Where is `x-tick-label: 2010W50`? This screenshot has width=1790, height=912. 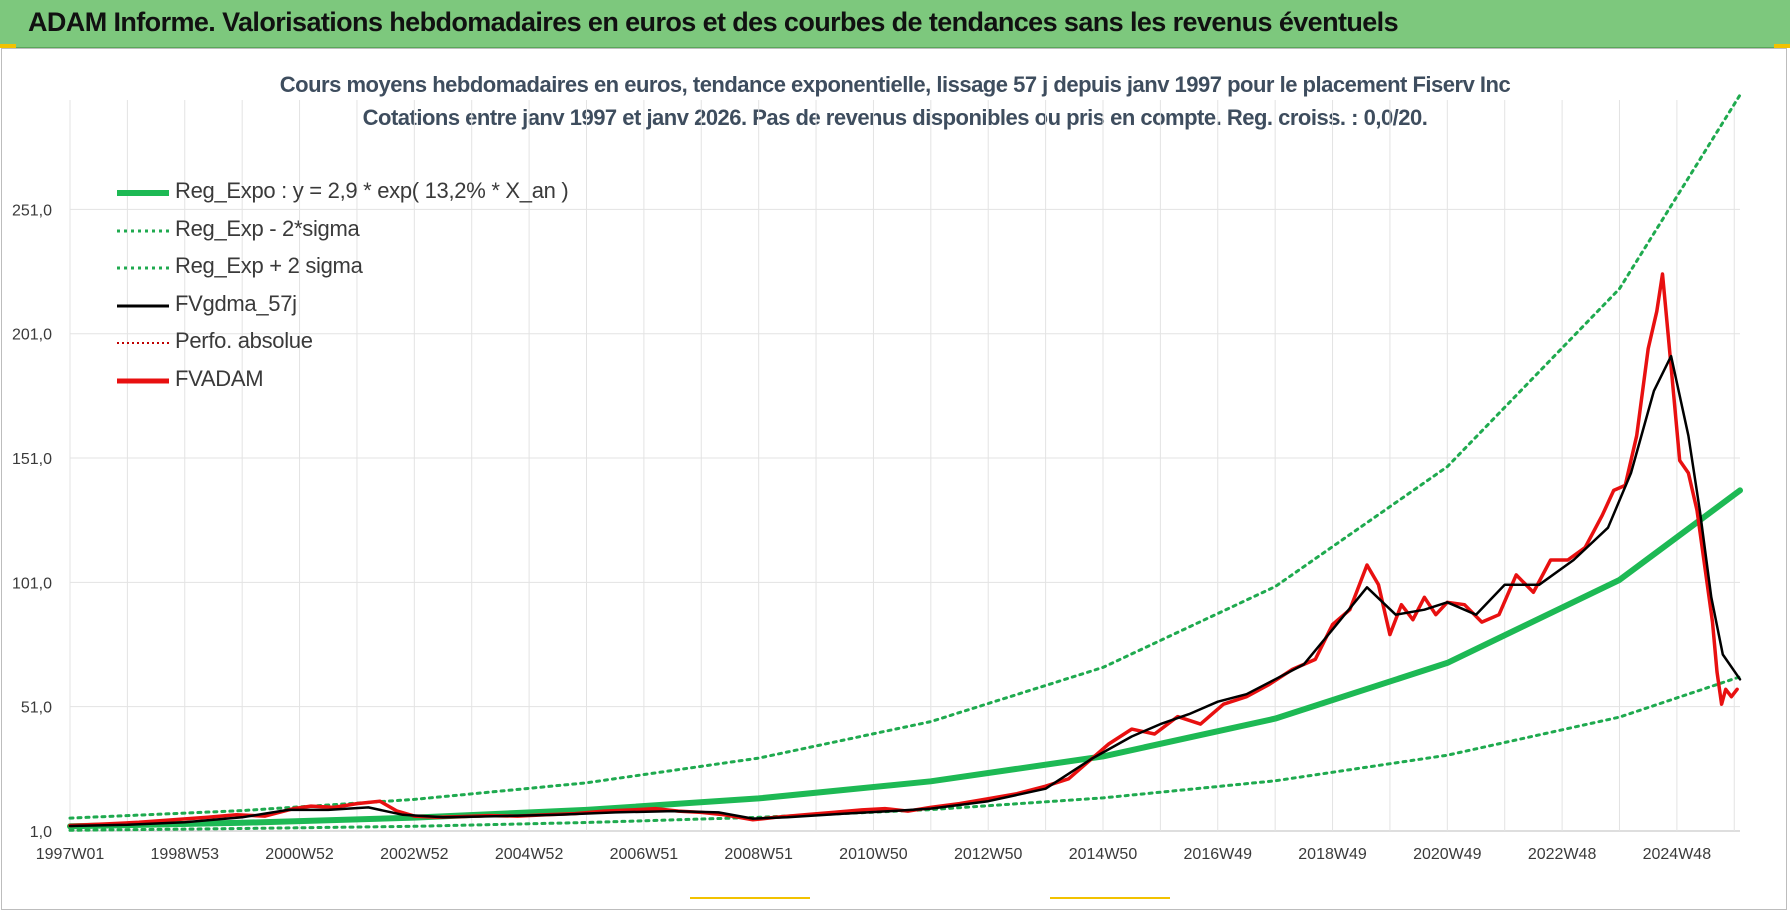
x-tick-label: 2010W50 is located at coordinates (873, 854).